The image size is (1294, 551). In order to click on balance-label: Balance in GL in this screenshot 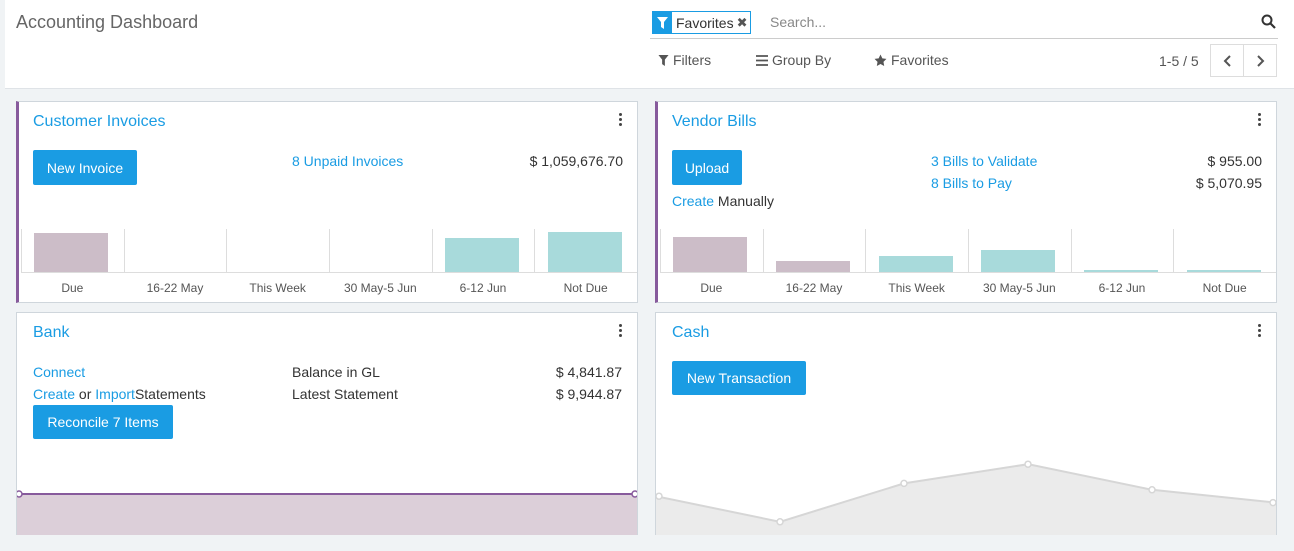, I will do `click(336, 372)`.